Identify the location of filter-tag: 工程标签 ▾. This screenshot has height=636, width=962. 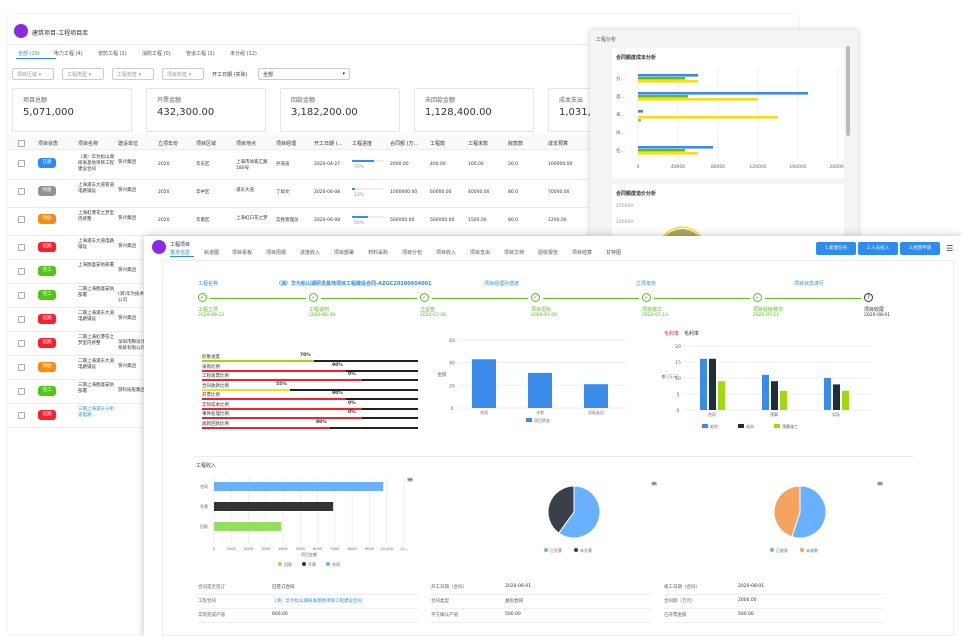
(133, 74).